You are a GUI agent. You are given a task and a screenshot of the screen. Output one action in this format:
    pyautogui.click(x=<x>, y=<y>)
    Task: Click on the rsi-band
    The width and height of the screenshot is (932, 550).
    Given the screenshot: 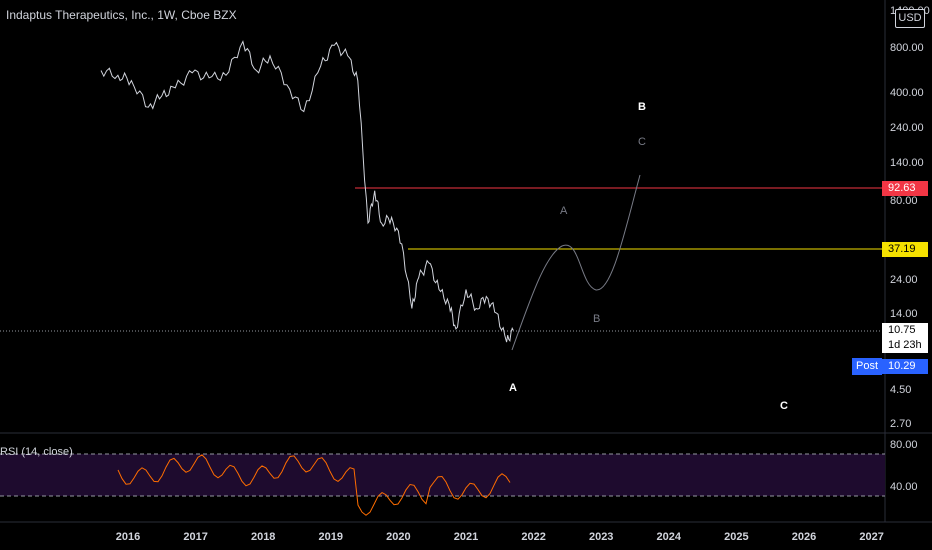 What is the action you would take?
    pyautogui.click(x=442, y=475)
    